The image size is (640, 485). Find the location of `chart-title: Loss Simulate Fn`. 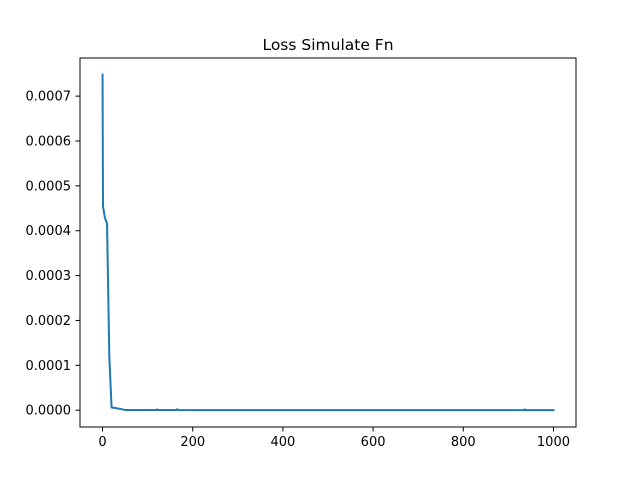

chart-title: Loss Simulate Fn is located at coordinates (327, 45).